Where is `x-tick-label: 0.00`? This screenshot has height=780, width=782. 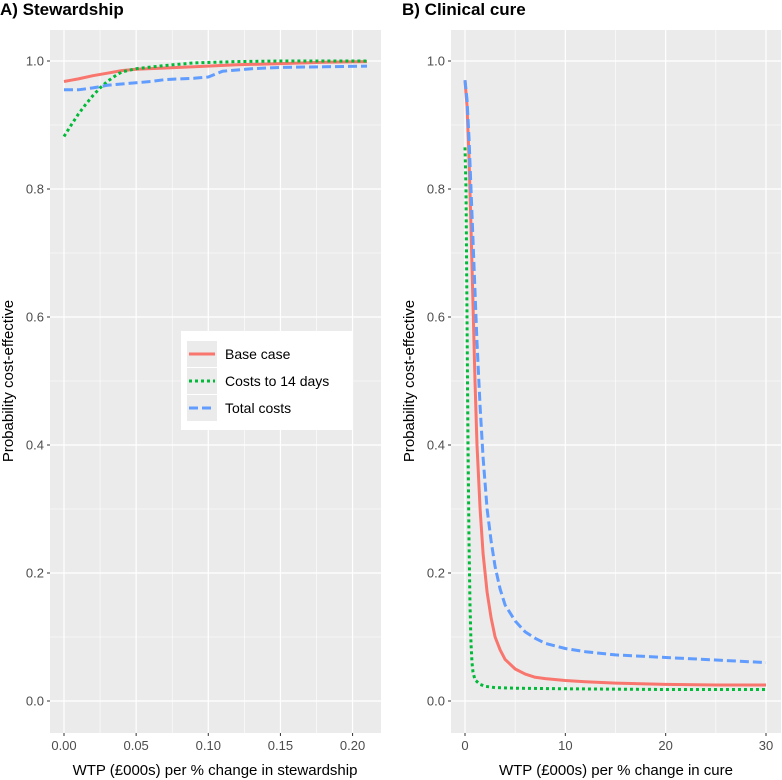
x-tick-label: 0.00 is located at coordinates (63, 745).